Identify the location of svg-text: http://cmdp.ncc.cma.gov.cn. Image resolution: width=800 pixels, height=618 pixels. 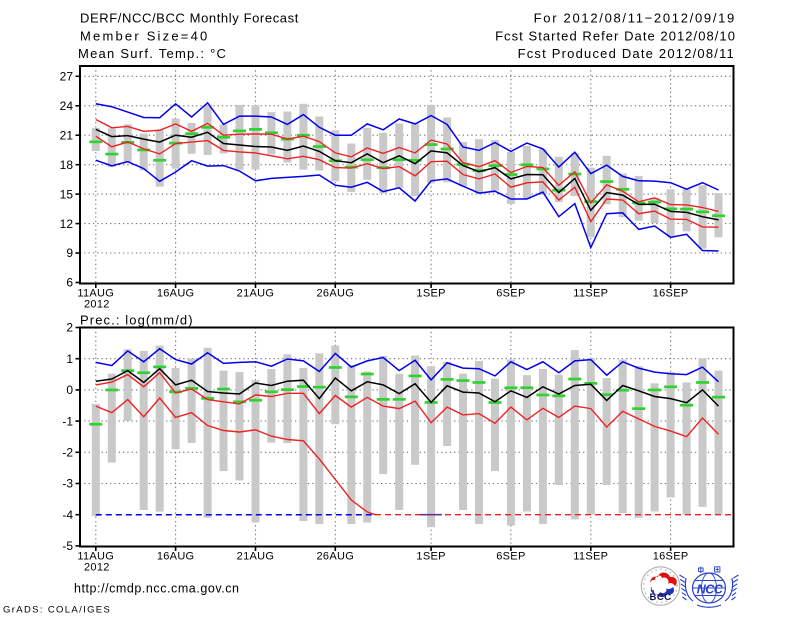
(157, 589).